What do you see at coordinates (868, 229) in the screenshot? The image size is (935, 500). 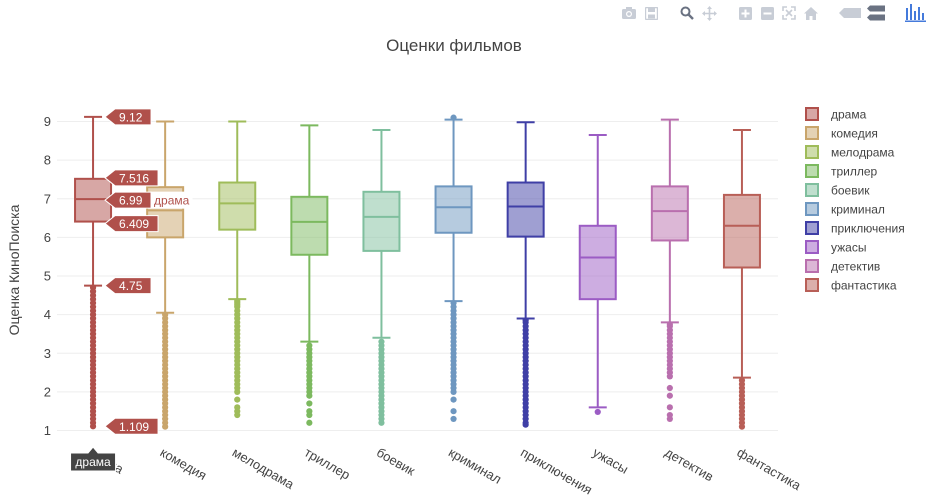 I see `legend-label: приключения` at bounding box center [868, 229].